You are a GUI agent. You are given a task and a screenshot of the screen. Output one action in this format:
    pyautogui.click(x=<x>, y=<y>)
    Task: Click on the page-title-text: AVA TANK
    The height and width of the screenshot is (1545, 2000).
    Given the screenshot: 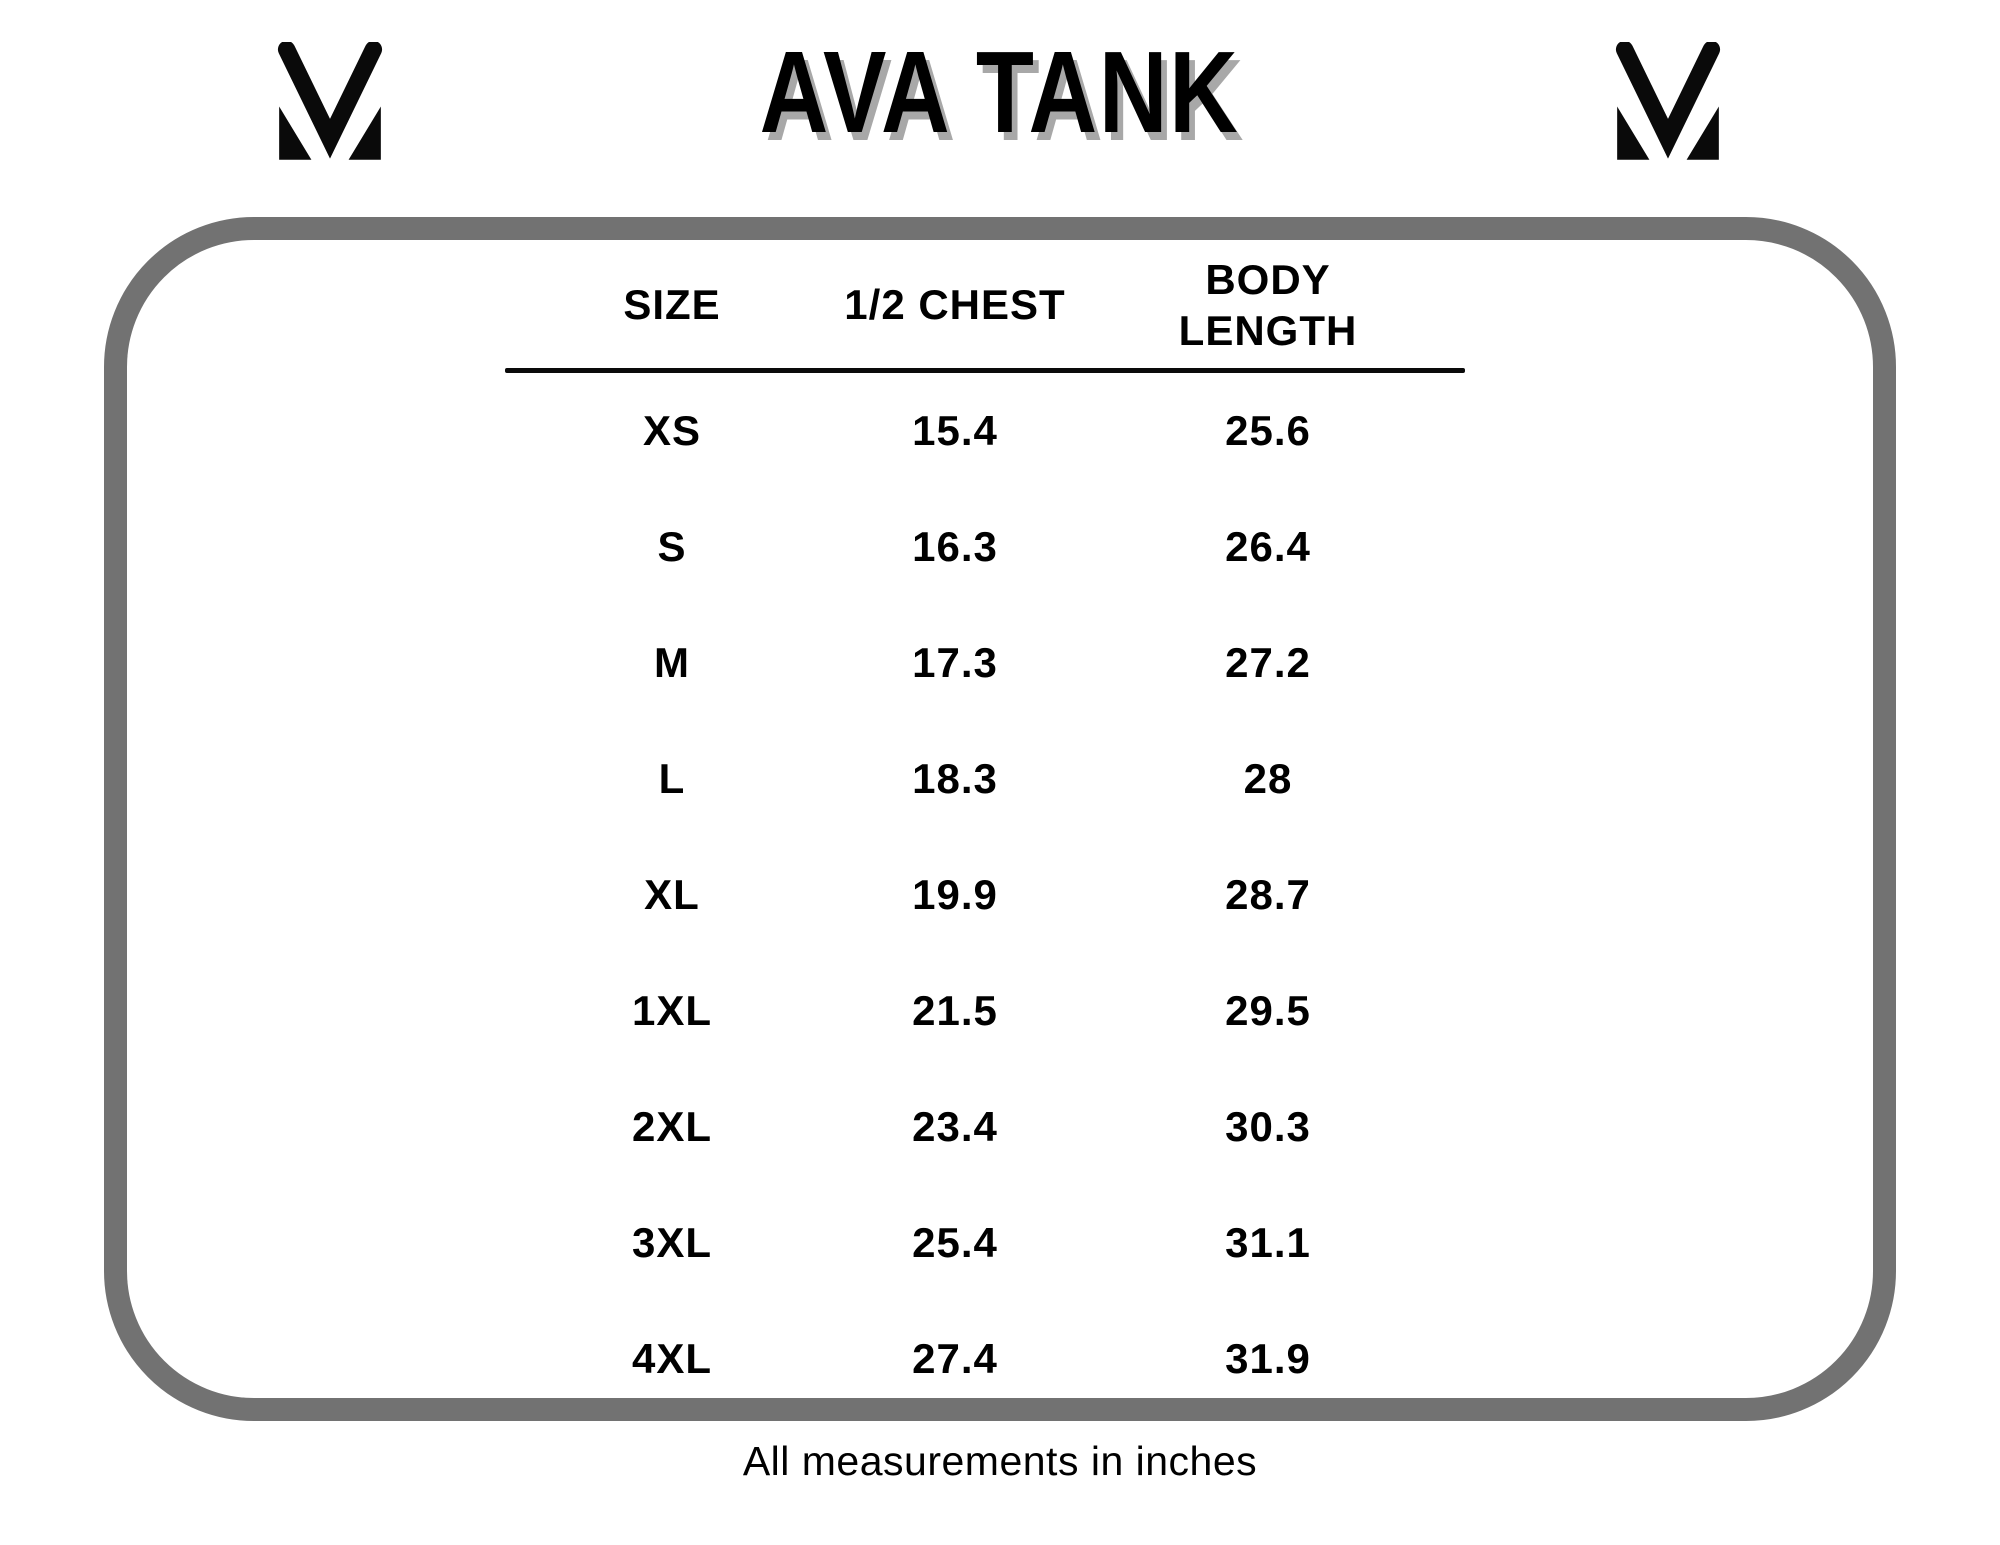 What is the action you would take?
    pyautogui.click(x=1000, y=92)
    